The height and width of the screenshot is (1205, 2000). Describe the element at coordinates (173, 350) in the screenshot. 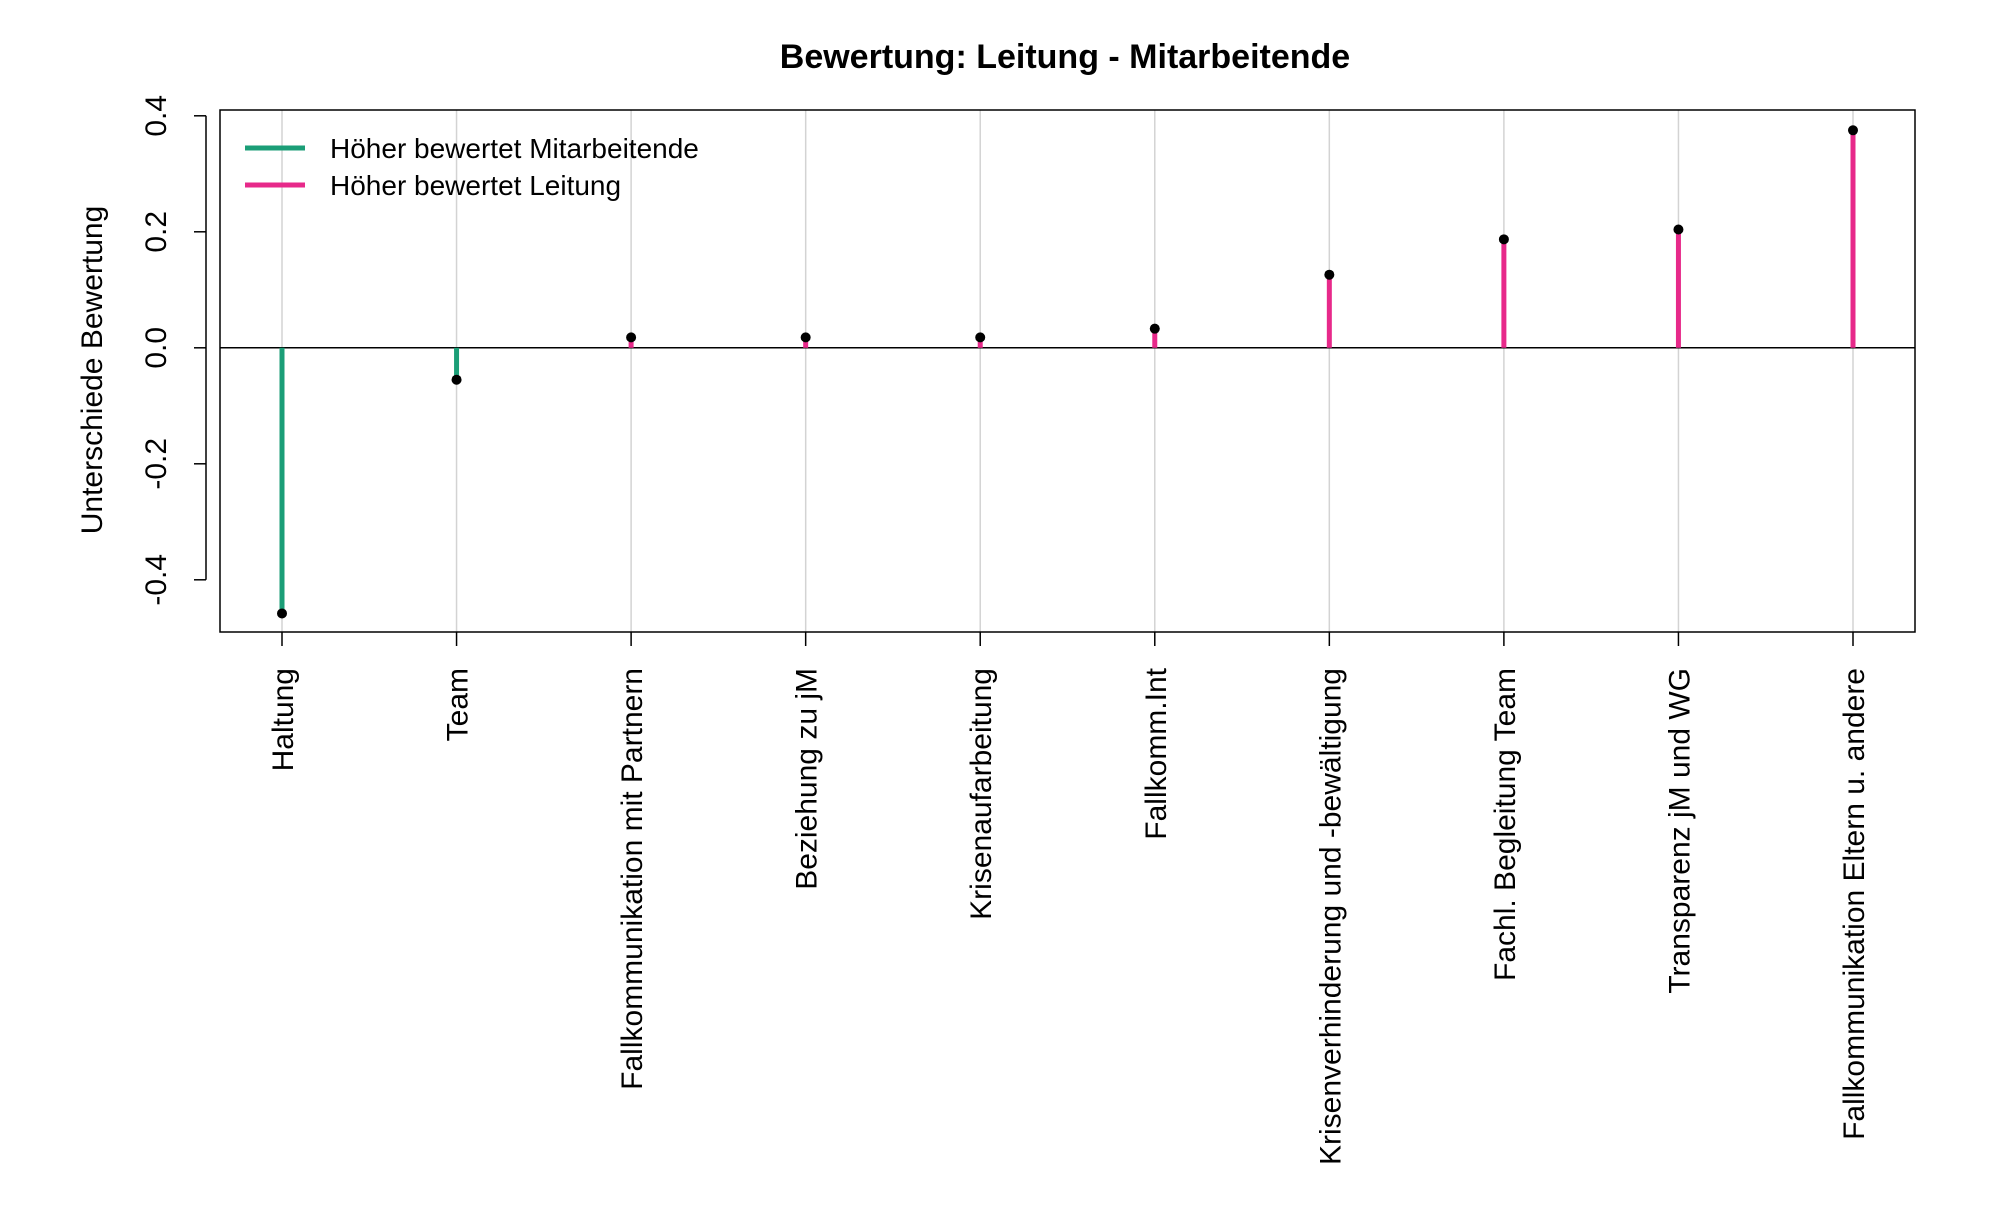

I see `y-axis: -0.4 -0.2 0.0 0.2 0.4` at that location.